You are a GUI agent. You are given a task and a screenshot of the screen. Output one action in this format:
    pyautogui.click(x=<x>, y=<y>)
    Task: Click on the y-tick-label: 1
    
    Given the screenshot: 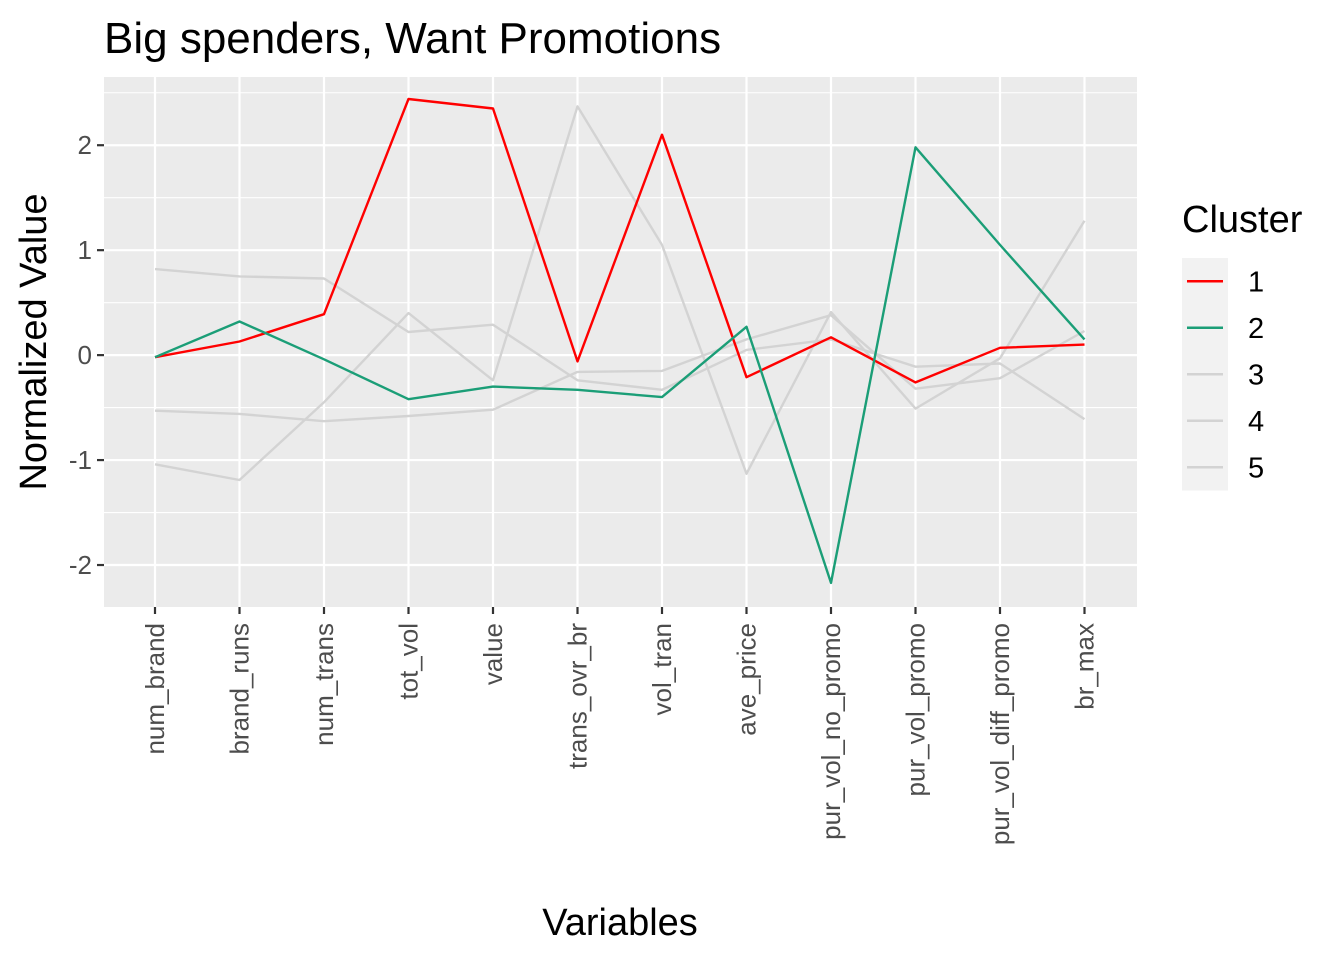 What is the action you would take?
    pyautogui.click(x=85, y=250)
    